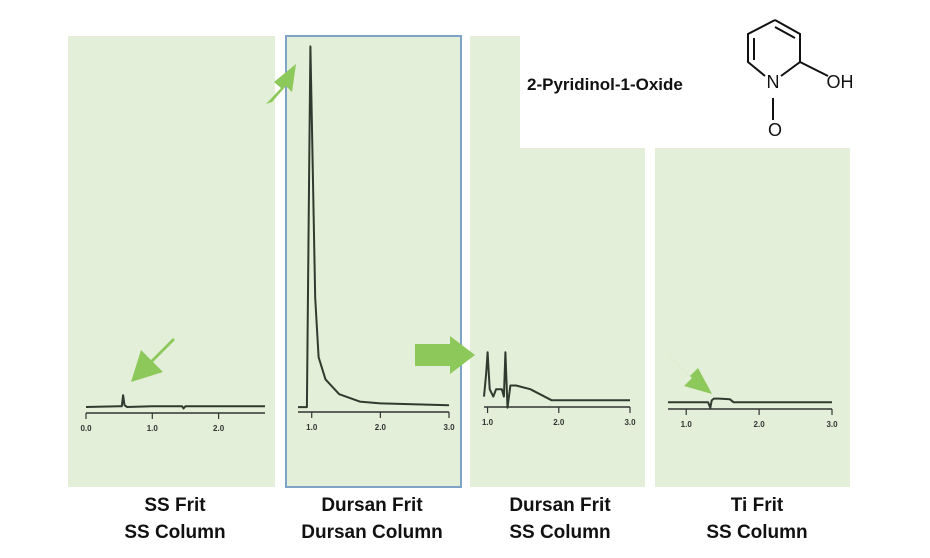 Image resolution: width=930 pixels, height=558 pixels. I want to click on atom-label: O, so click(775, 130).